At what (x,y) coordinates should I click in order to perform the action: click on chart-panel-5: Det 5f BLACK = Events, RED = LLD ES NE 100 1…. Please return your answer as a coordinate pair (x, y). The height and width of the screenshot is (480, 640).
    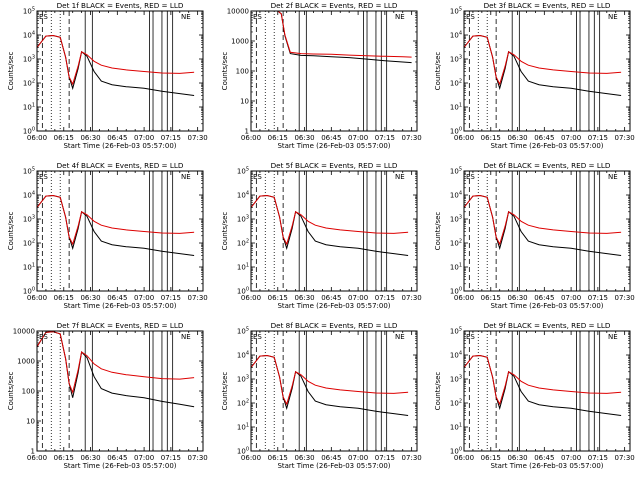
    Looking at the image, I should click on (321, 235).